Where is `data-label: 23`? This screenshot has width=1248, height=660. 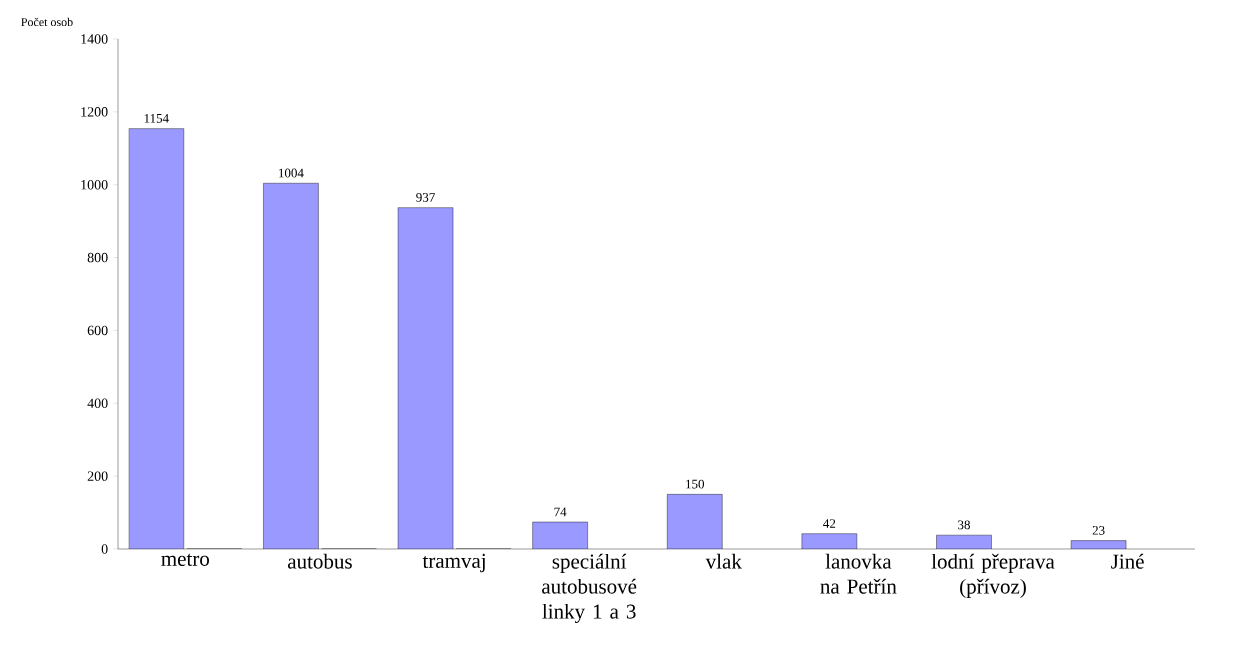
data-label: 23 is located at coordinates (1098, 530).